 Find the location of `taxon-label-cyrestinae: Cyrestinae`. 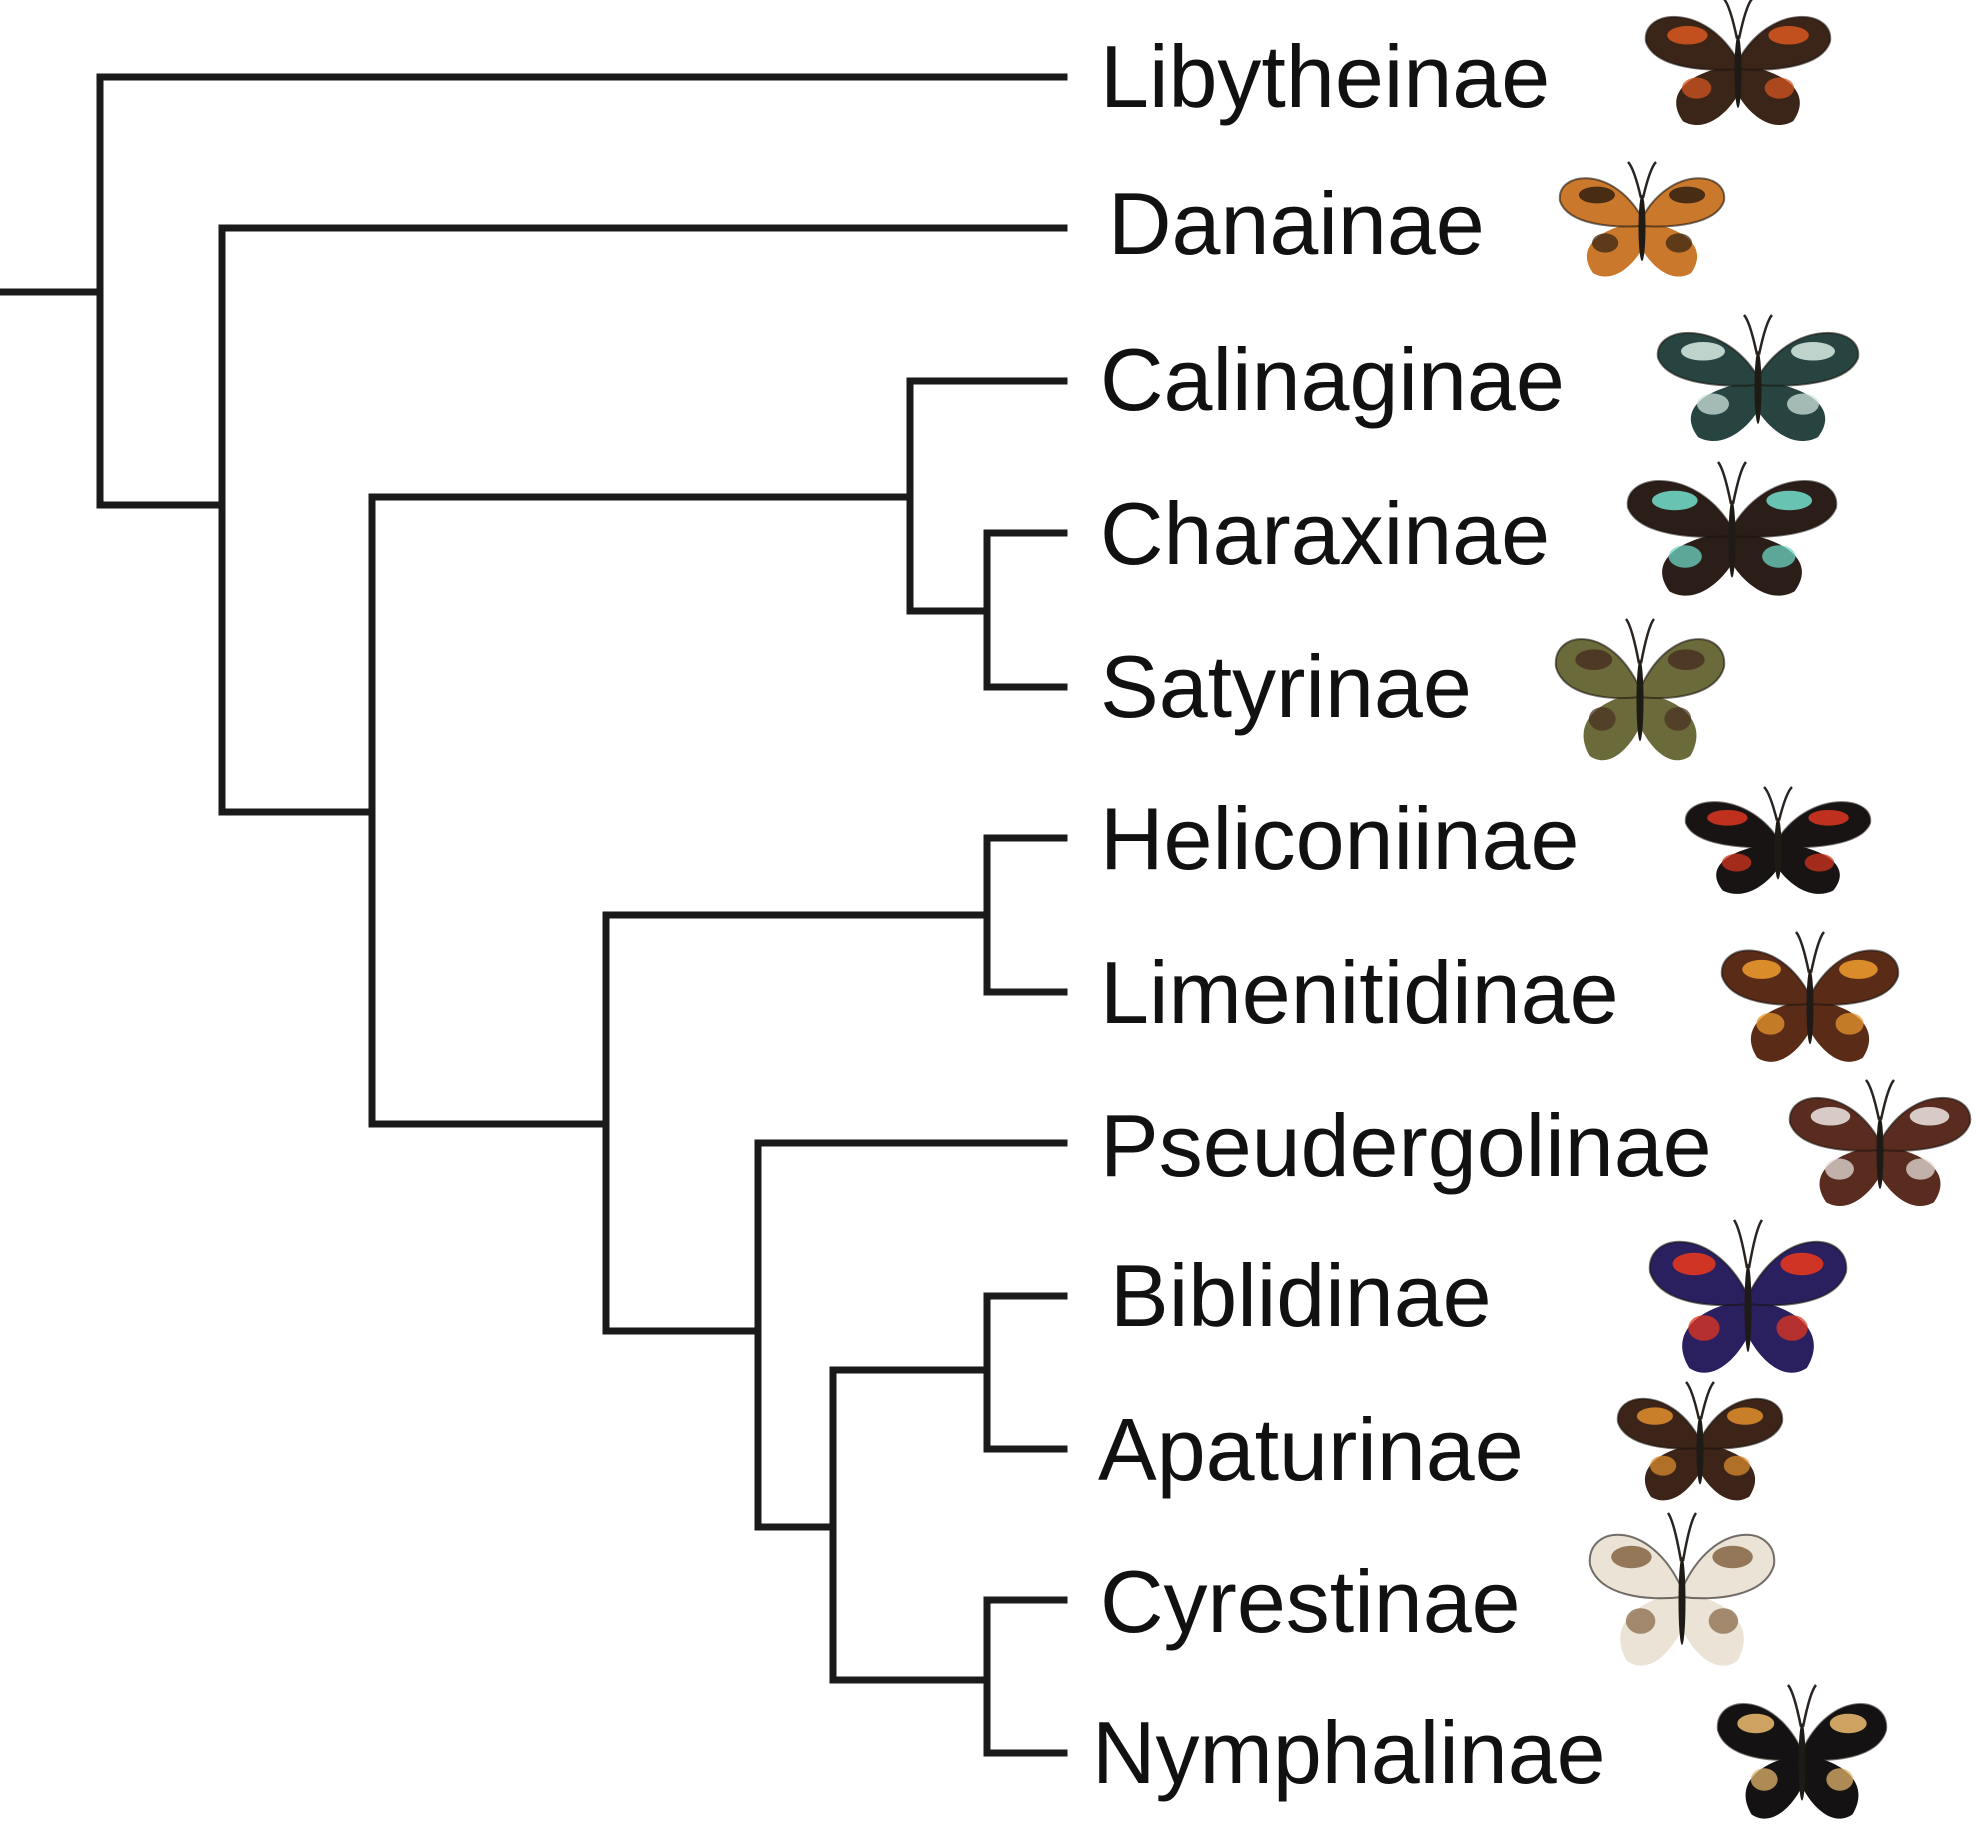

taxon-label-cyrestinae: Cyrestinae is located at coordinates (1310, 1601).